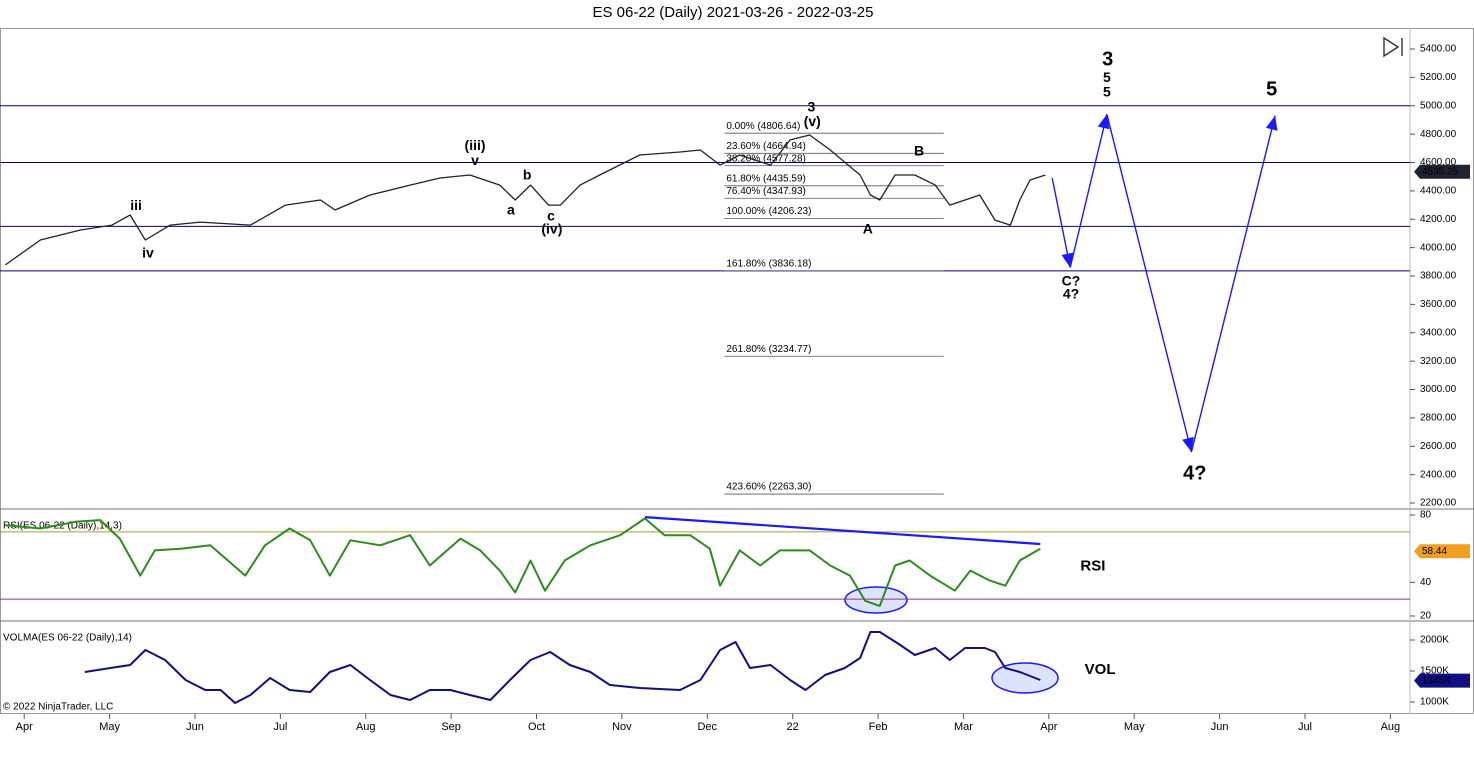  I want to click on x-tick-label: Sep, so click(451, 727).